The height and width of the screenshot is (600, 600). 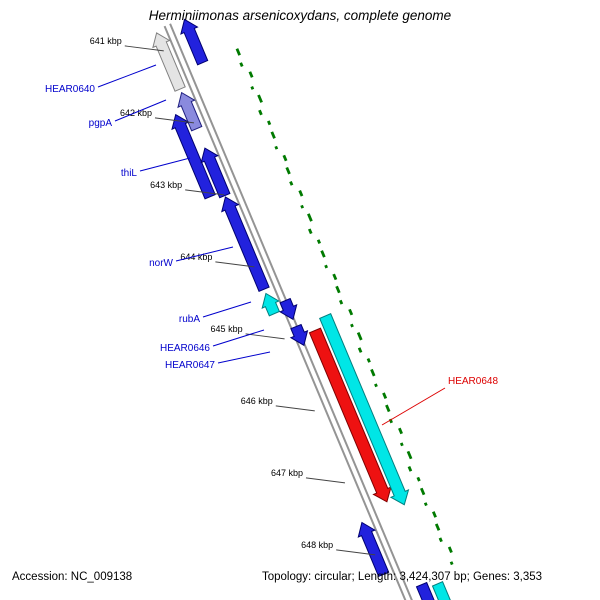 What do you see at coordinates (166, 185) in the screenshot?
I see `axis-tick-label: 643 kbp` at bounding box center [166, 185].